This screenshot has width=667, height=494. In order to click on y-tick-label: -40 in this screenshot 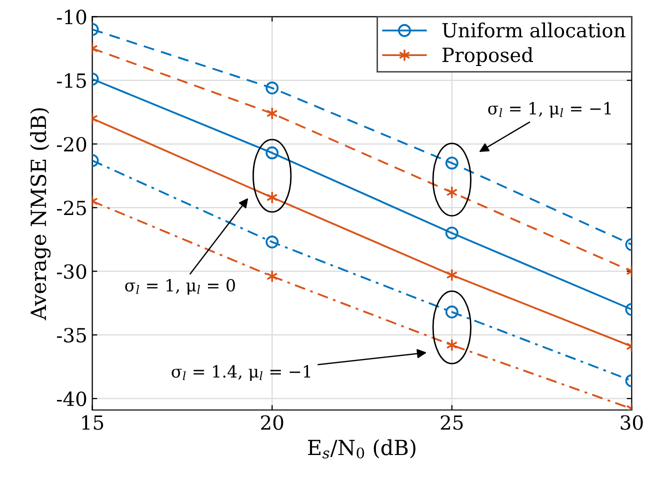, I will do `click(71, 399)`.